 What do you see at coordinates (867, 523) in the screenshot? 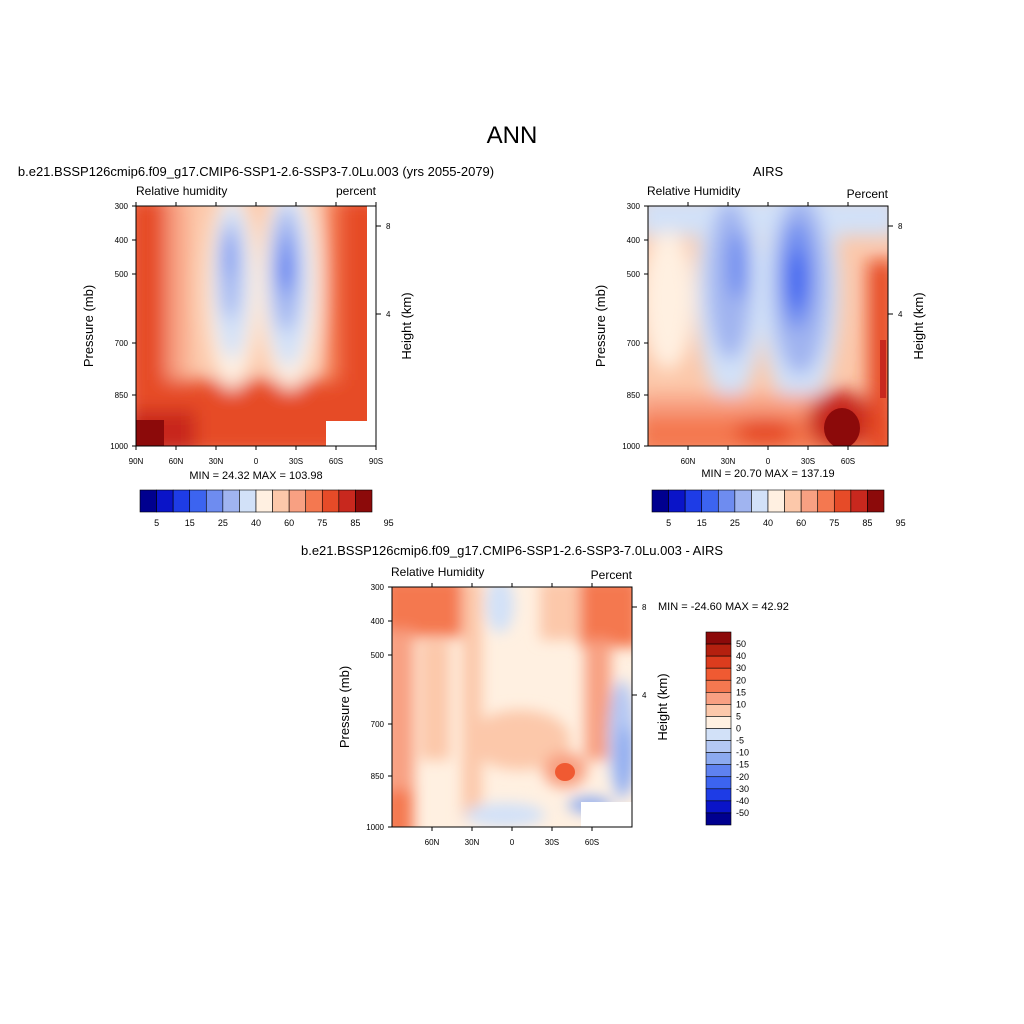
I see `colorbar-label: 85` at bounding box center [867, 523].